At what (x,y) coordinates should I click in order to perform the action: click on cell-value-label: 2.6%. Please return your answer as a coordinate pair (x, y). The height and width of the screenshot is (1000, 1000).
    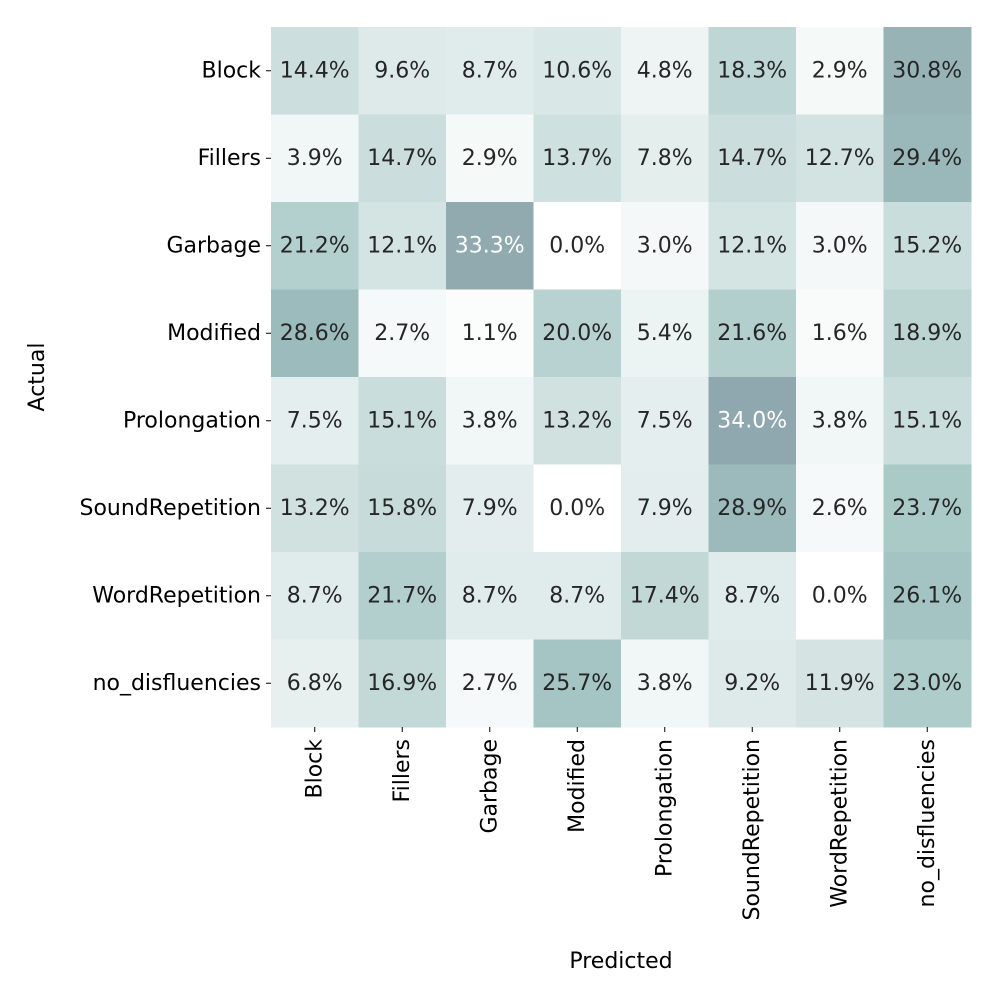
    Looking at the image, I should click on (840, 508).